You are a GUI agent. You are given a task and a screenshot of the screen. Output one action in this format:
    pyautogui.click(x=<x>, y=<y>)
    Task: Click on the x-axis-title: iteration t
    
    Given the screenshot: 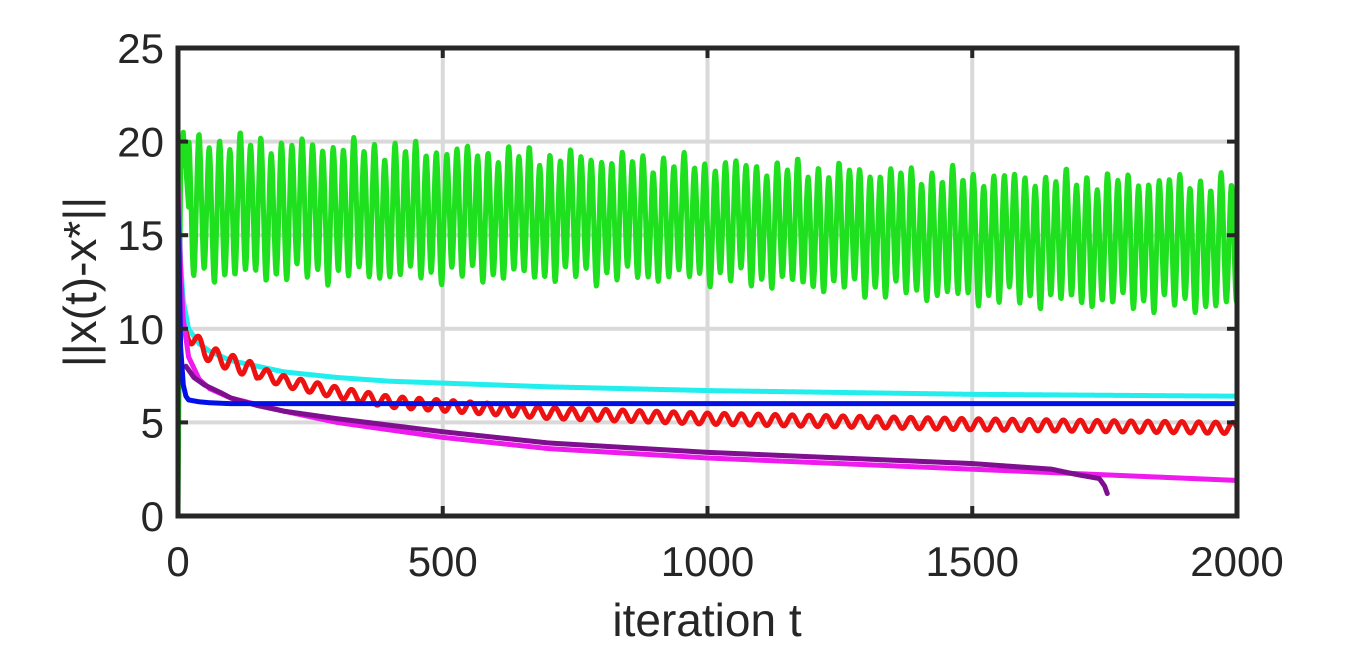 What is the action you would take?
    pyautogui.click(x=706, y=620)
    